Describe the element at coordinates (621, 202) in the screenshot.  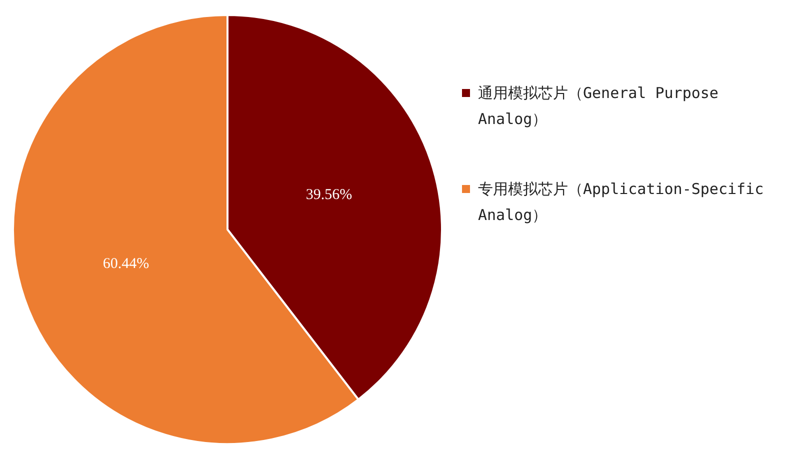
I see `legend-label: 专用模拟芯片（Application-Specific Analog）` at that location.